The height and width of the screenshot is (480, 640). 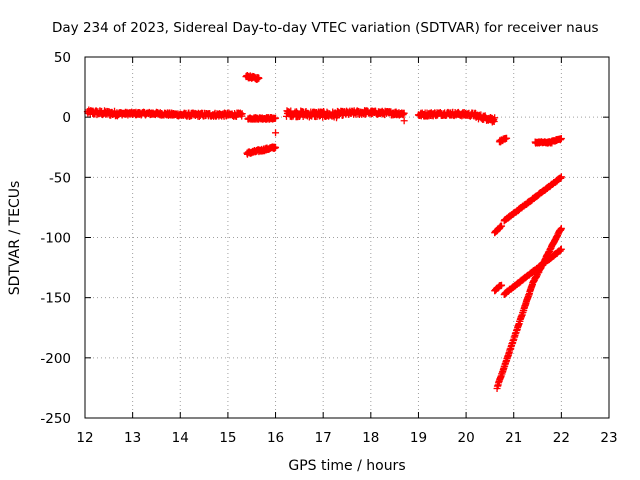 I want to click on x-axis-label: GPS time / hours, so click(x=346, y=466).